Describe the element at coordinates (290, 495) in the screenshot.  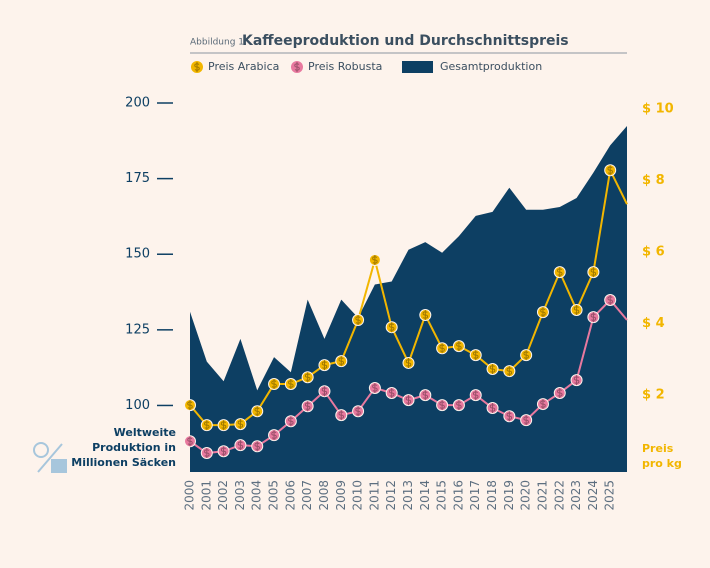
I see `x-tick-label: 2006` at that location.